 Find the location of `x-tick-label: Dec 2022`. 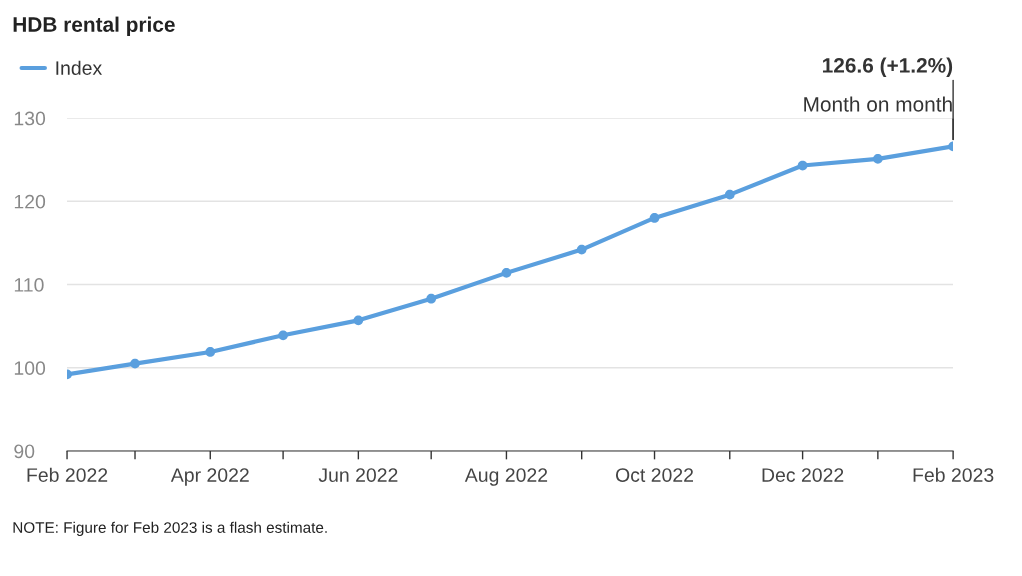

x-tick-label: Dec 2022 is located at coordinates (803, 475).